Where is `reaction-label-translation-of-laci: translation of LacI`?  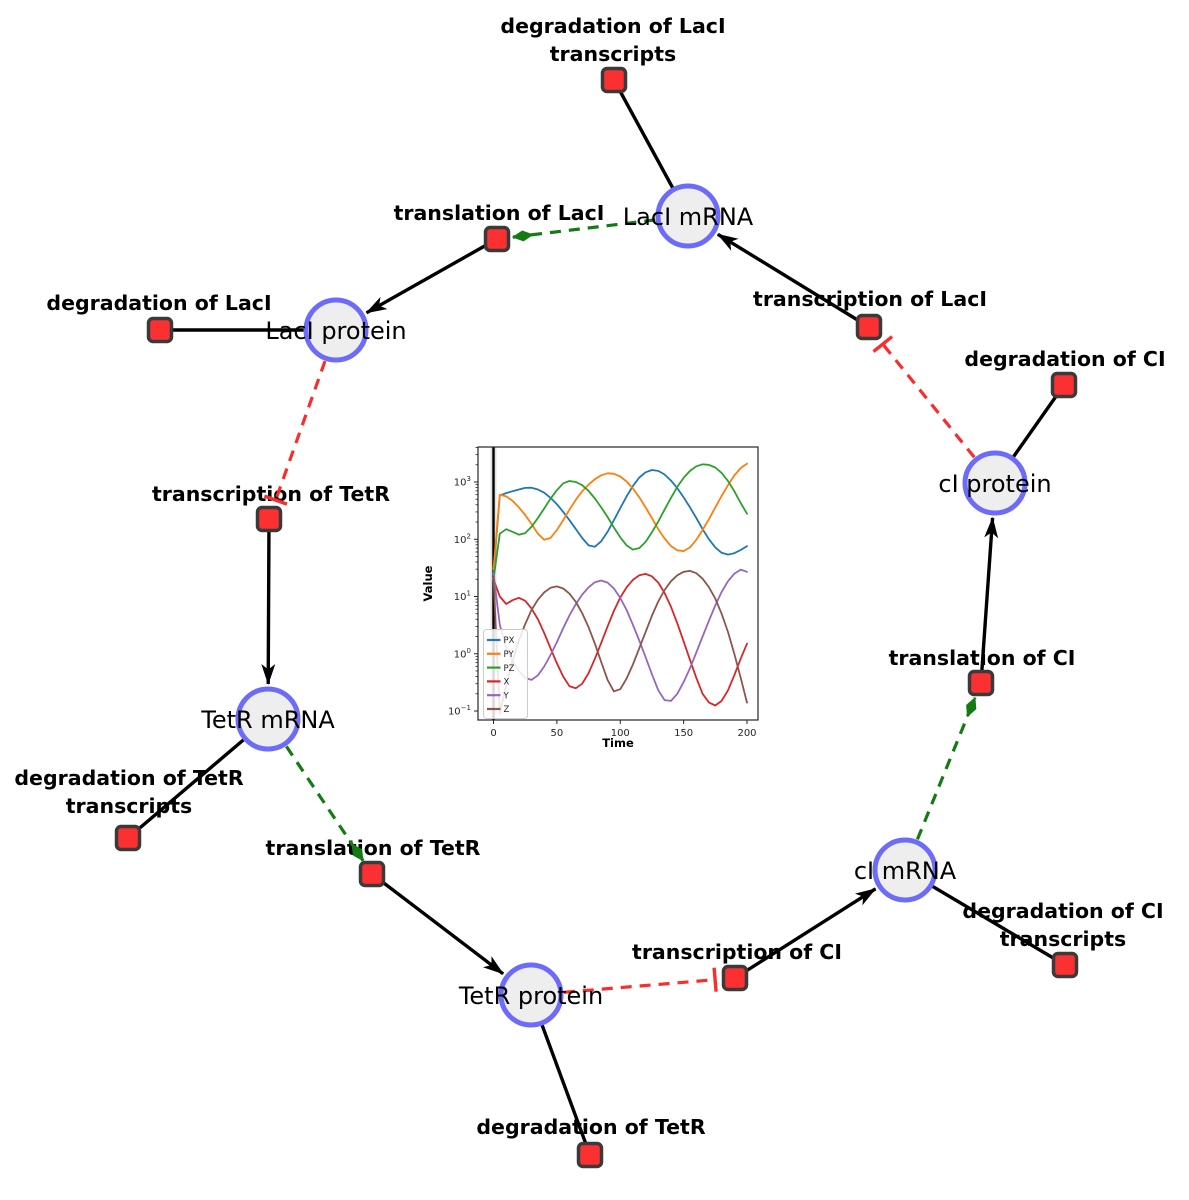
reaction-label-translation-of-laci: translation of LacI is located at coordinates (499, 213).